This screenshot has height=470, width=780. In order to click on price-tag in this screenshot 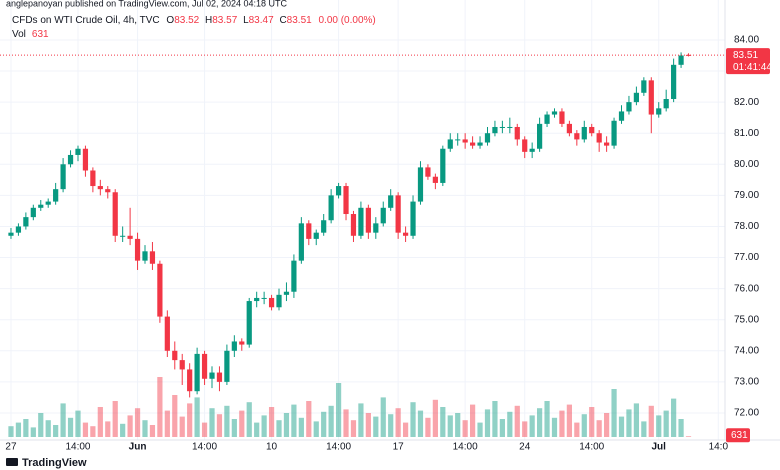, I will do `click(748, 61)`.